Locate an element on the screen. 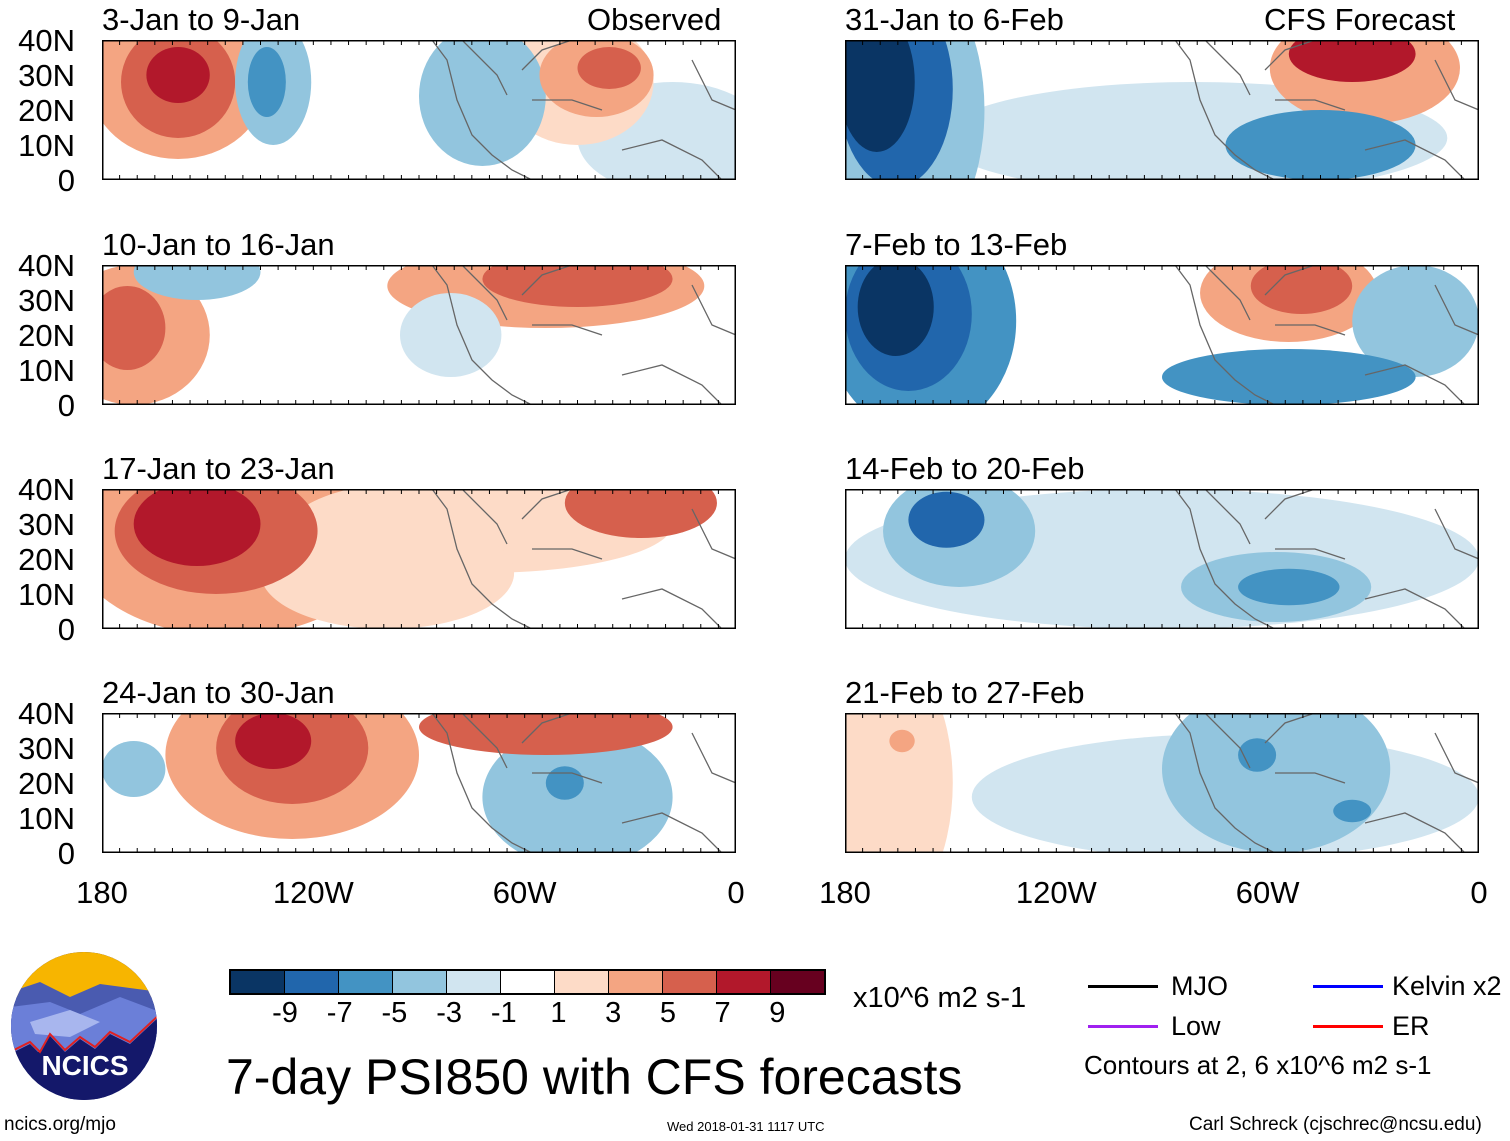 The image size is (1510, 1141). panel-title: 24-Jan to 30-Jan is located at coordinates (218, 692).